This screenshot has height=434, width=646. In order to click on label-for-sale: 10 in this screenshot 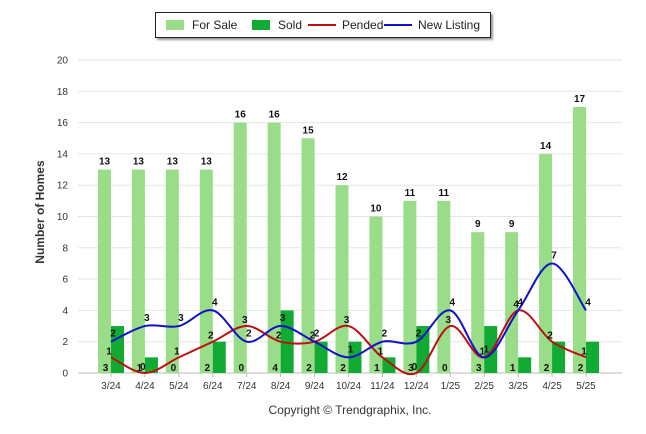, I will do `click(376, 209)`.